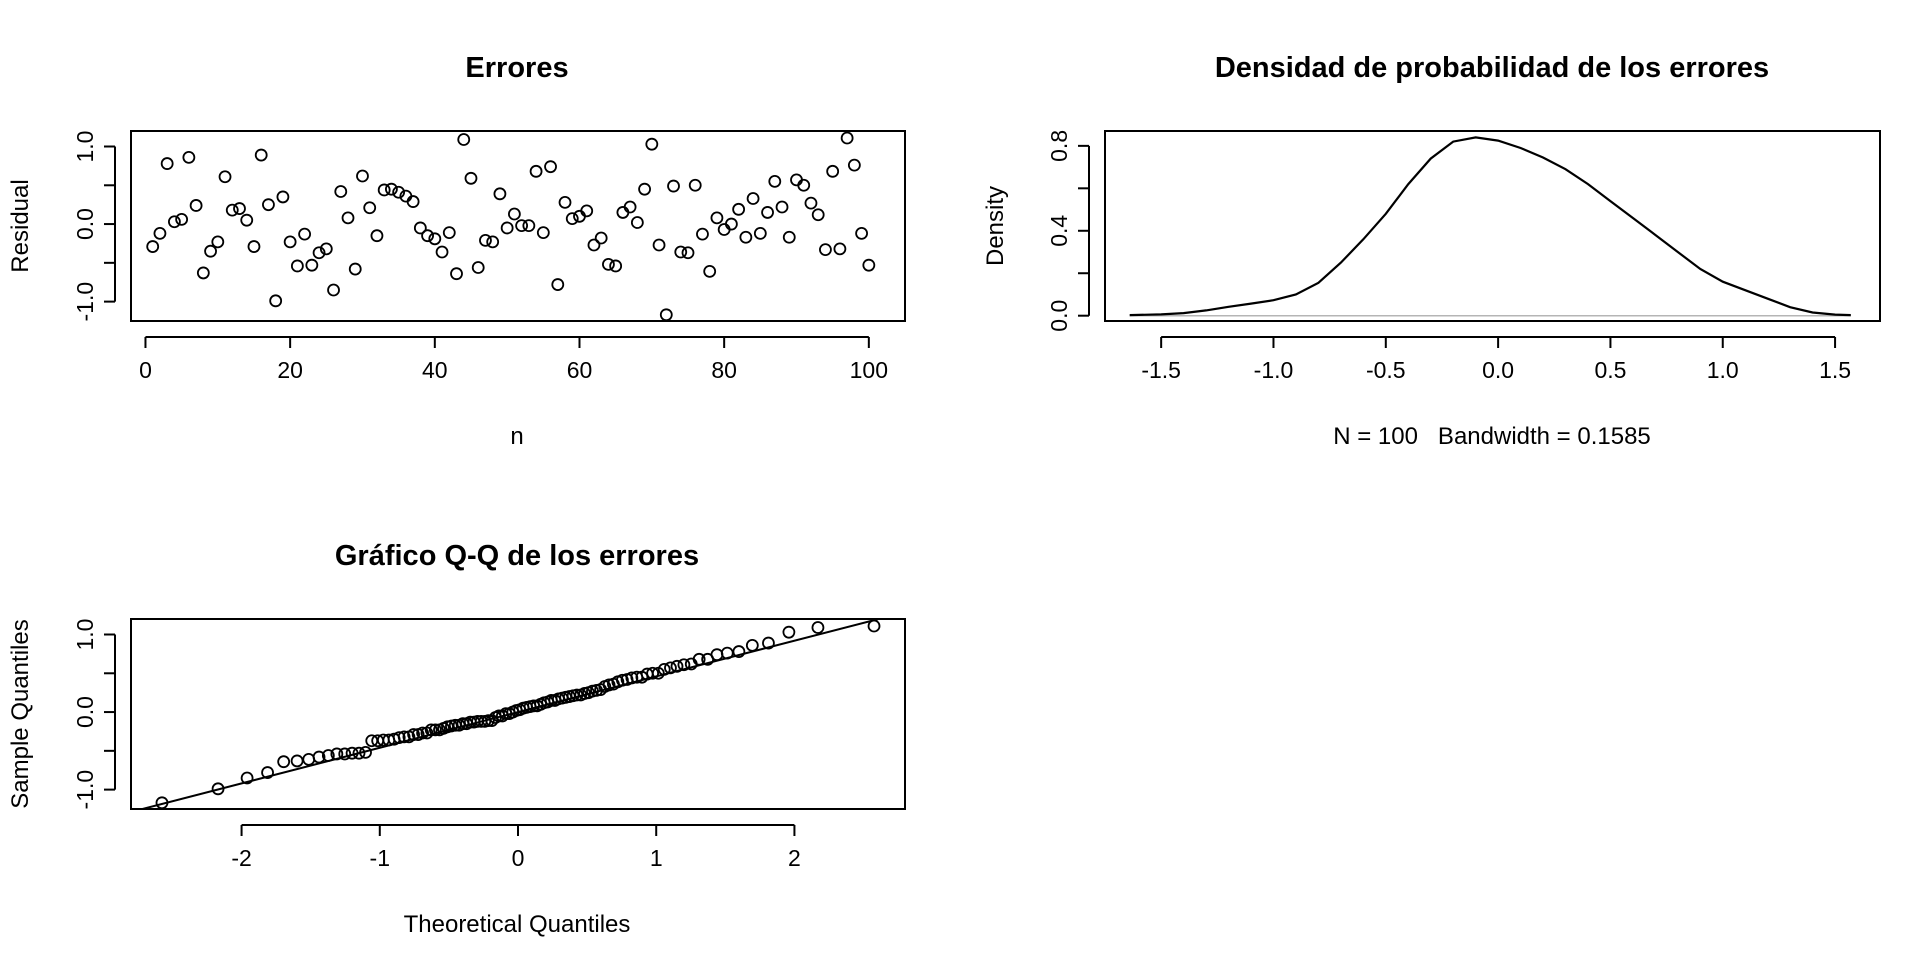  What do you see at coordinates (1386, 370) in the screenshot?
I see `x-tick-label: -0.5` at bounding box center [1386, 370].